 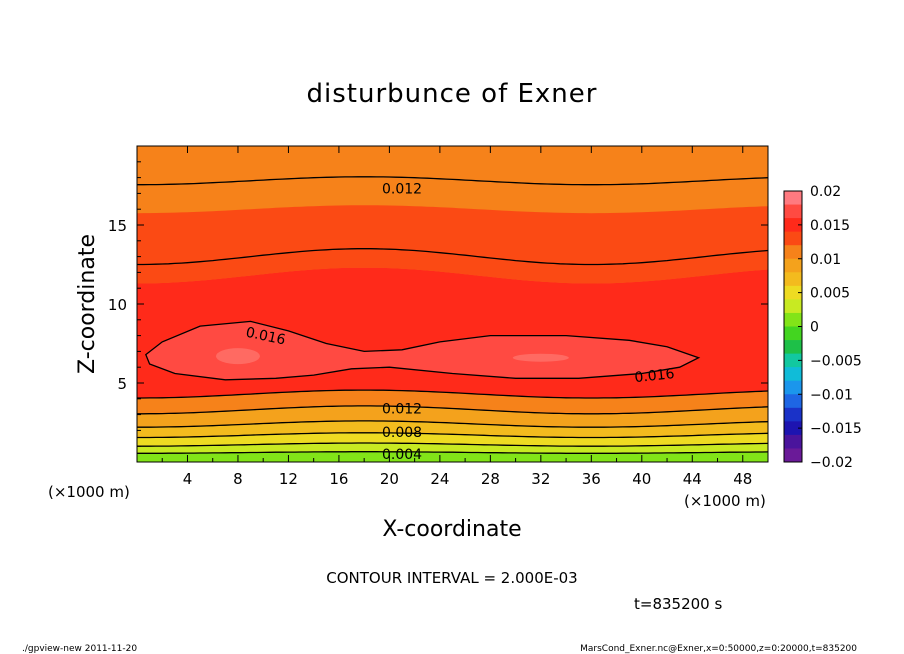 What do you see at coordinates (678, 604) in the screenshot?
I see `time-label: t=835200 s` at bounding box center [678, 604].